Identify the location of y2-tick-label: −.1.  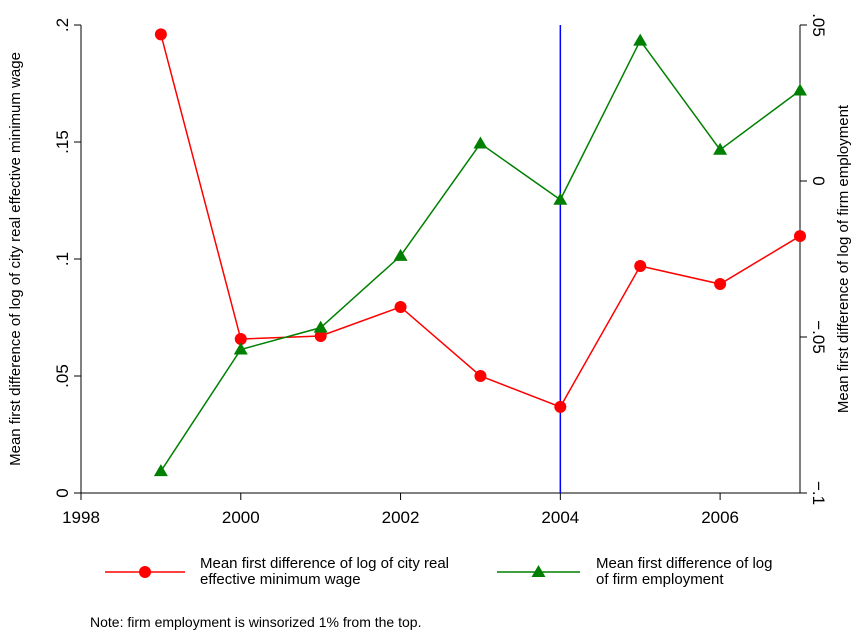
(818, 493).